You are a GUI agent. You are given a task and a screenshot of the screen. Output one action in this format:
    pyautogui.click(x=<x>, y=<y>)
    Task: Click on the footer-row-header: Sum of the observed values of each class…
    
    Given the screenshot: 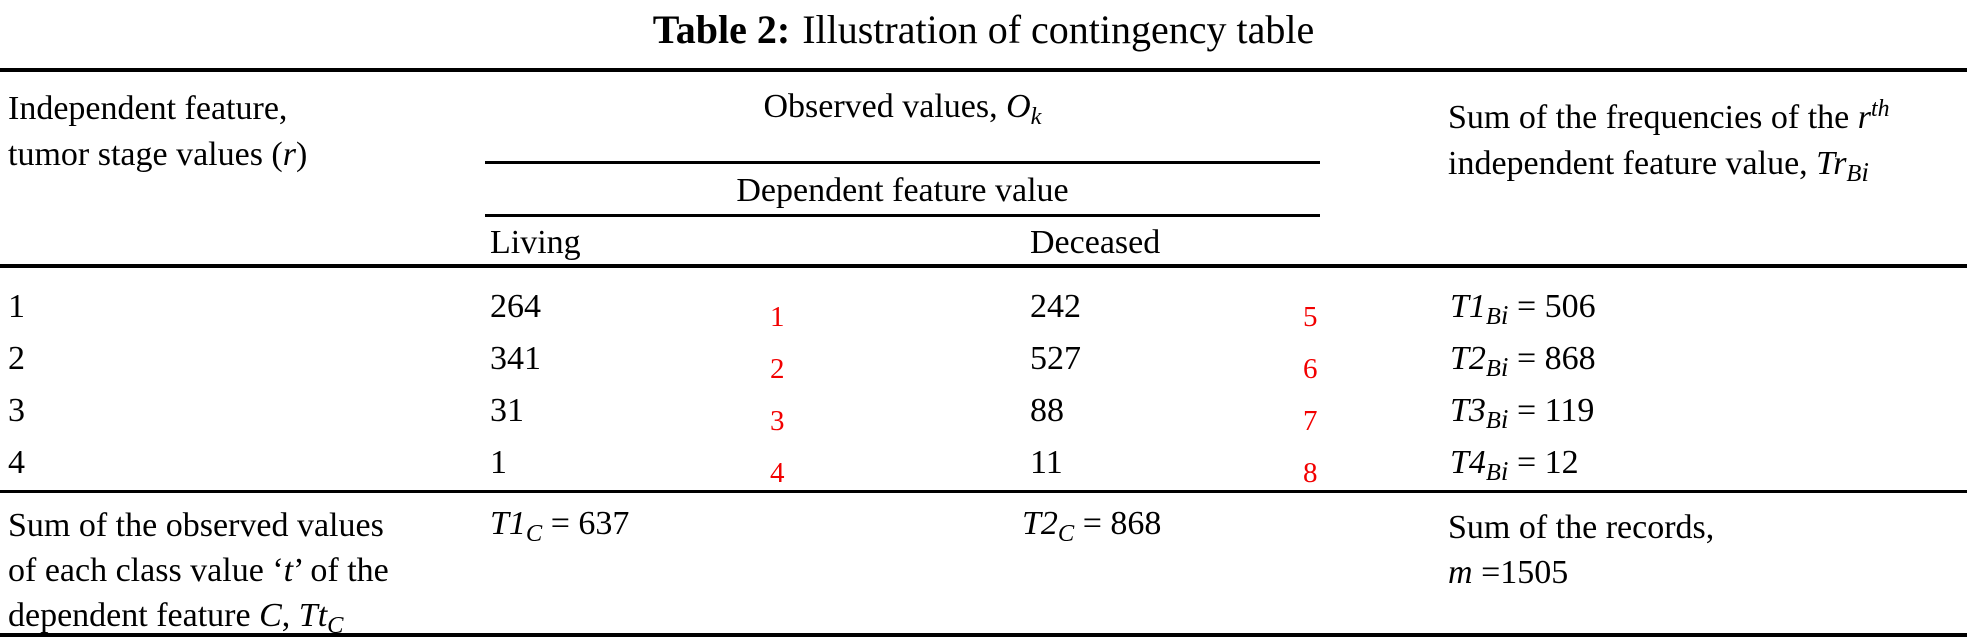 What is the action you would take?
    pyautogui.click(x=198, y=572)
    